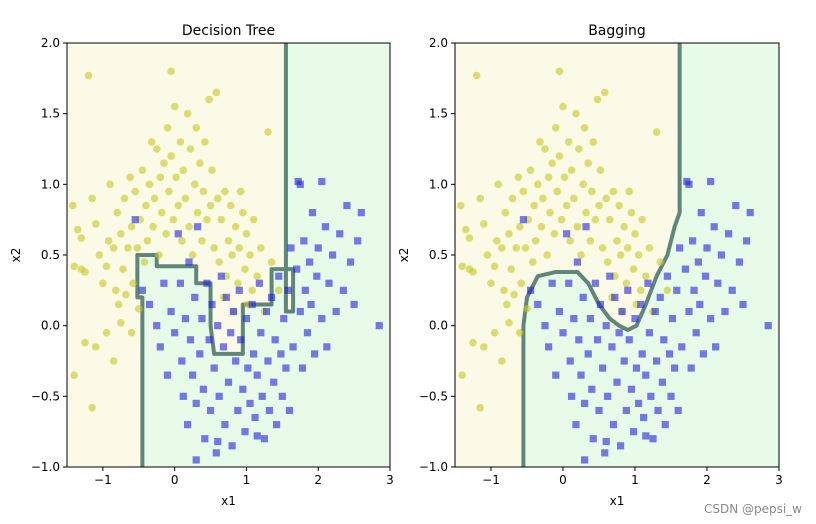 The image size is (816, 524). I want to click on y-tick-label: 1.5, so click(50, 114).